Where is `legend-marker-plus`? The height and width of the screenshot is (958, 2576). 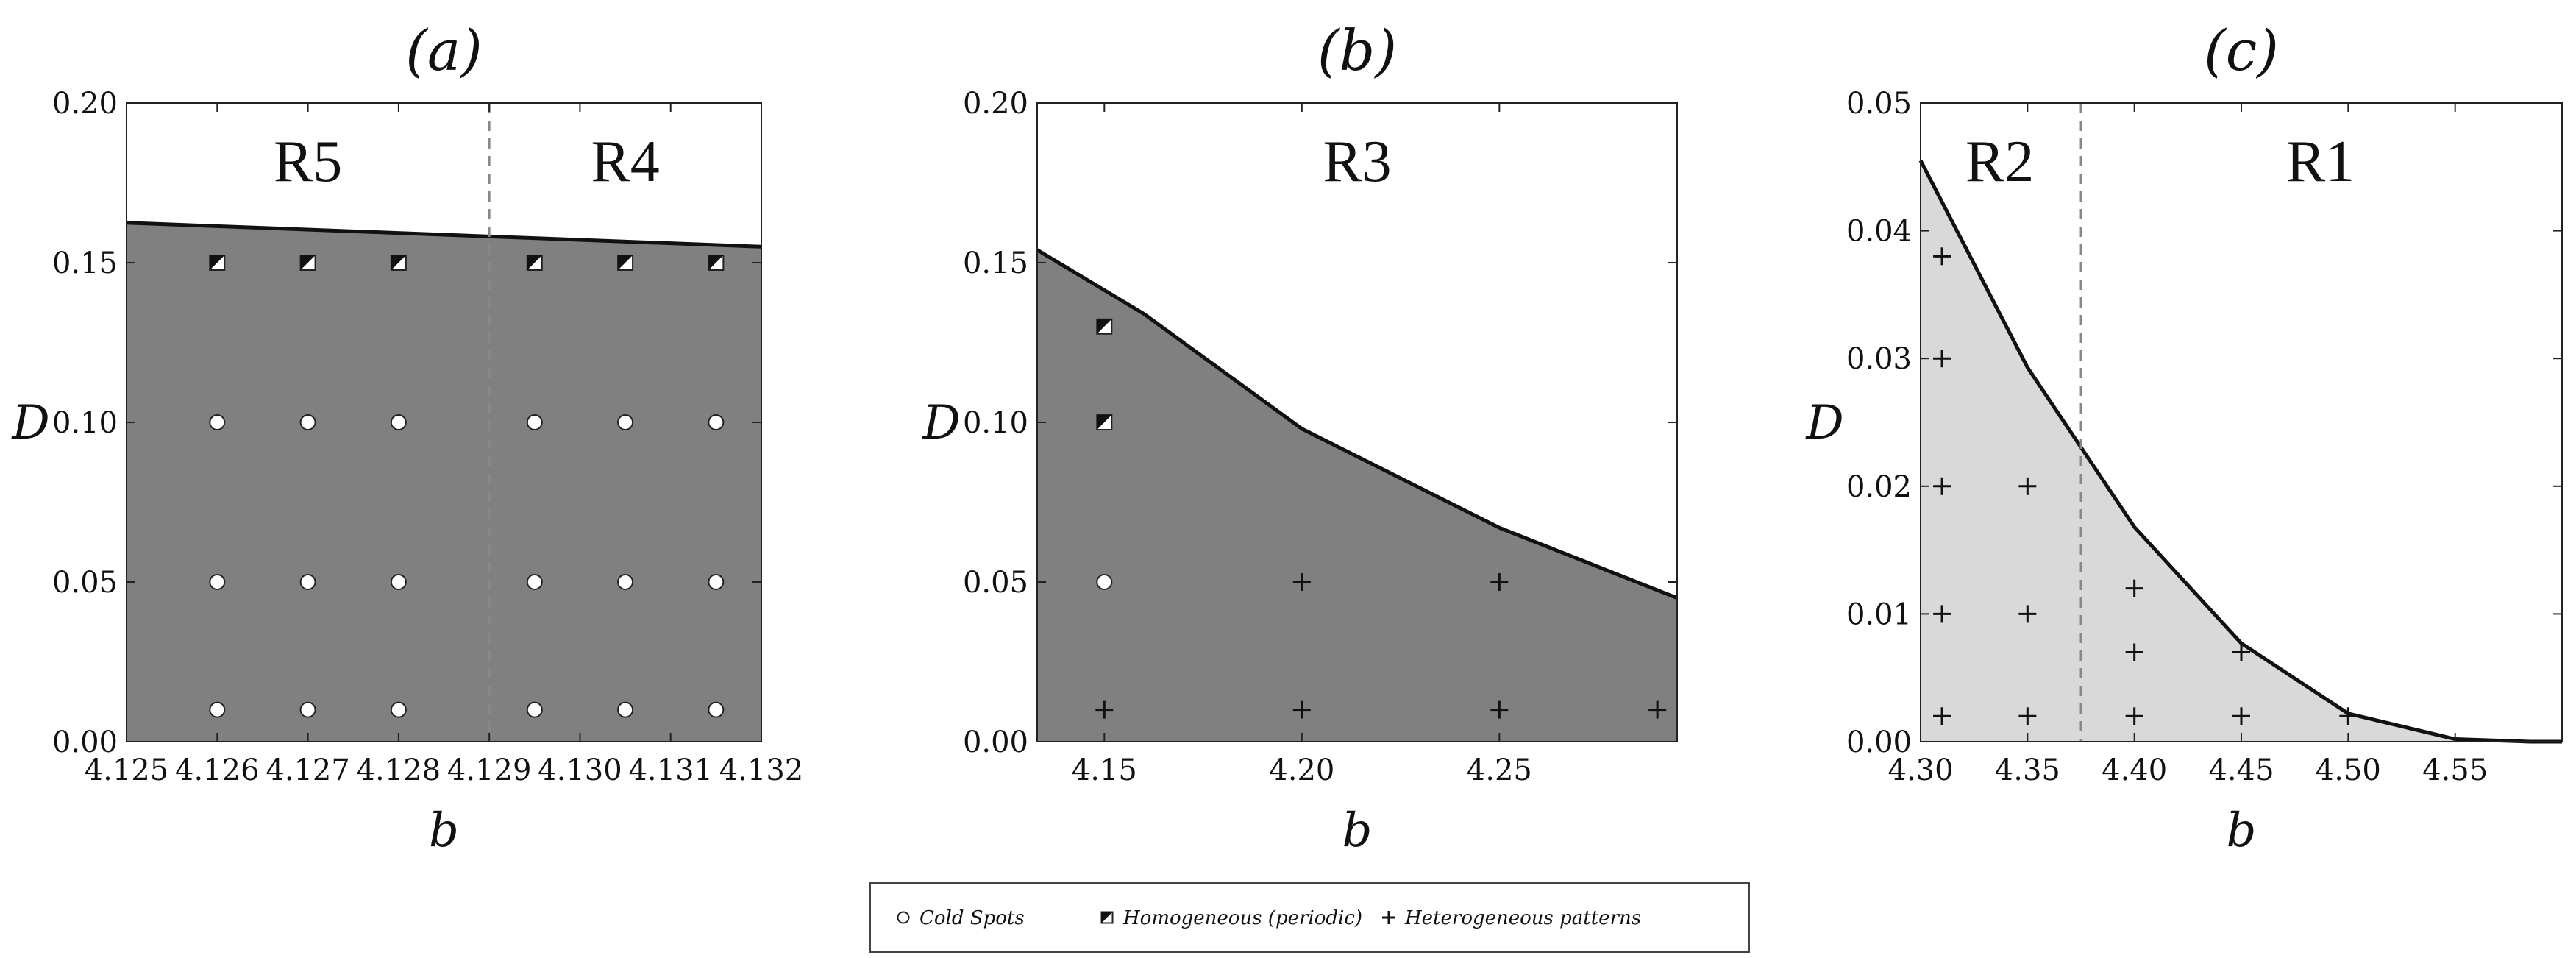 legend-marker-plus is located at coordinates (1388, 917).